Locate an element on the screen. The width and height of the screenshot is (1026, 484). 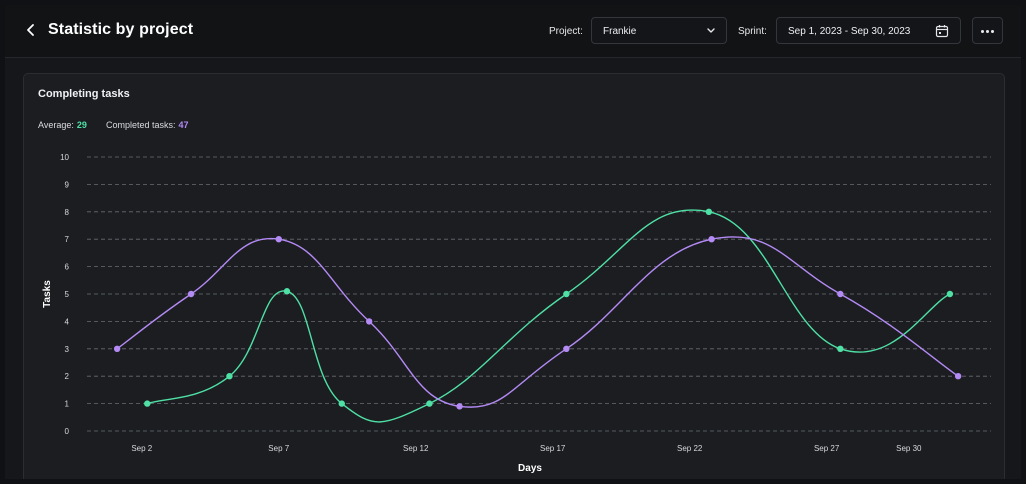
page-title: Statistic by project is located at coordinates (121, 29).